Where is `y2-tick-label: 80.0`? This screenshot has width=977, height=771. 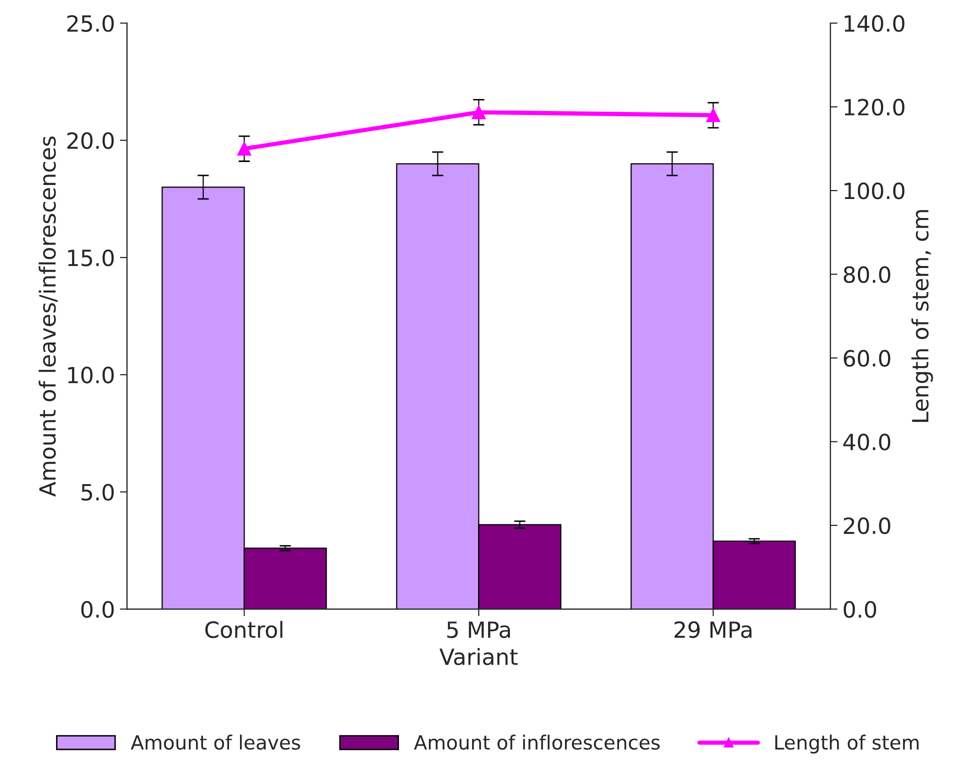
y2-tick-label: 80.0 is located at coordinates (867, 275).